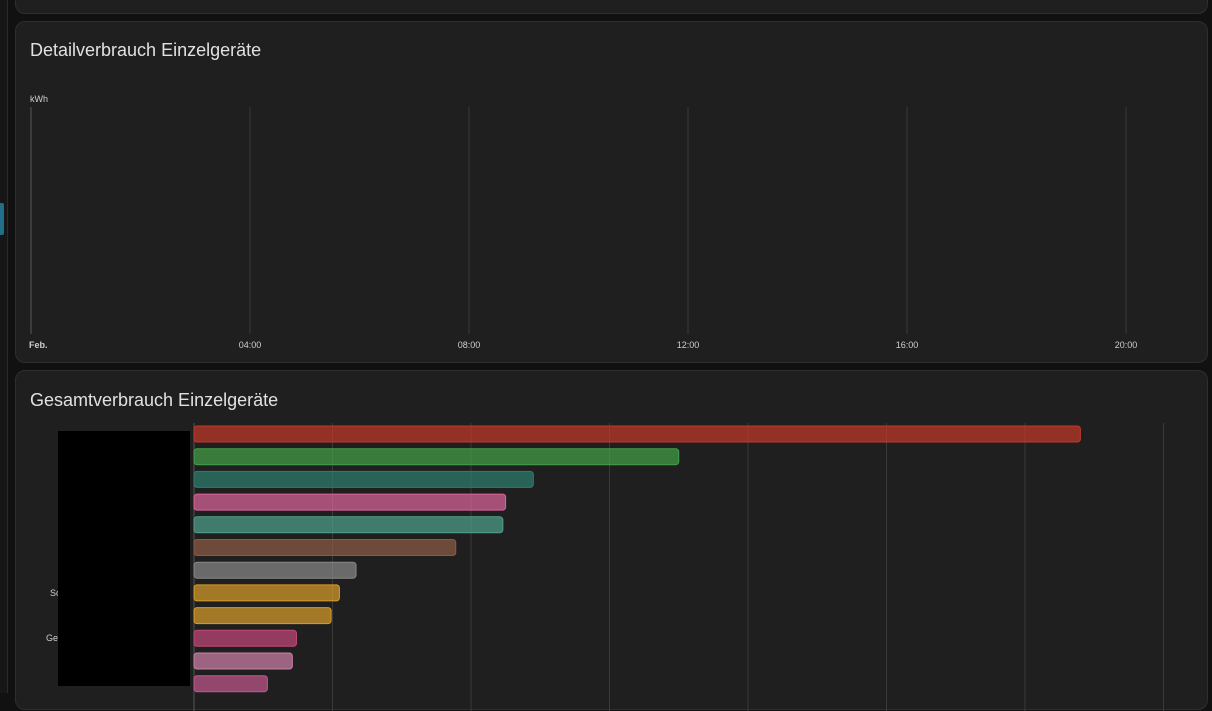 The height and width of the screenshot is (711, 1212). I want to click on partial-category-label: Ge, so click(52, 638).